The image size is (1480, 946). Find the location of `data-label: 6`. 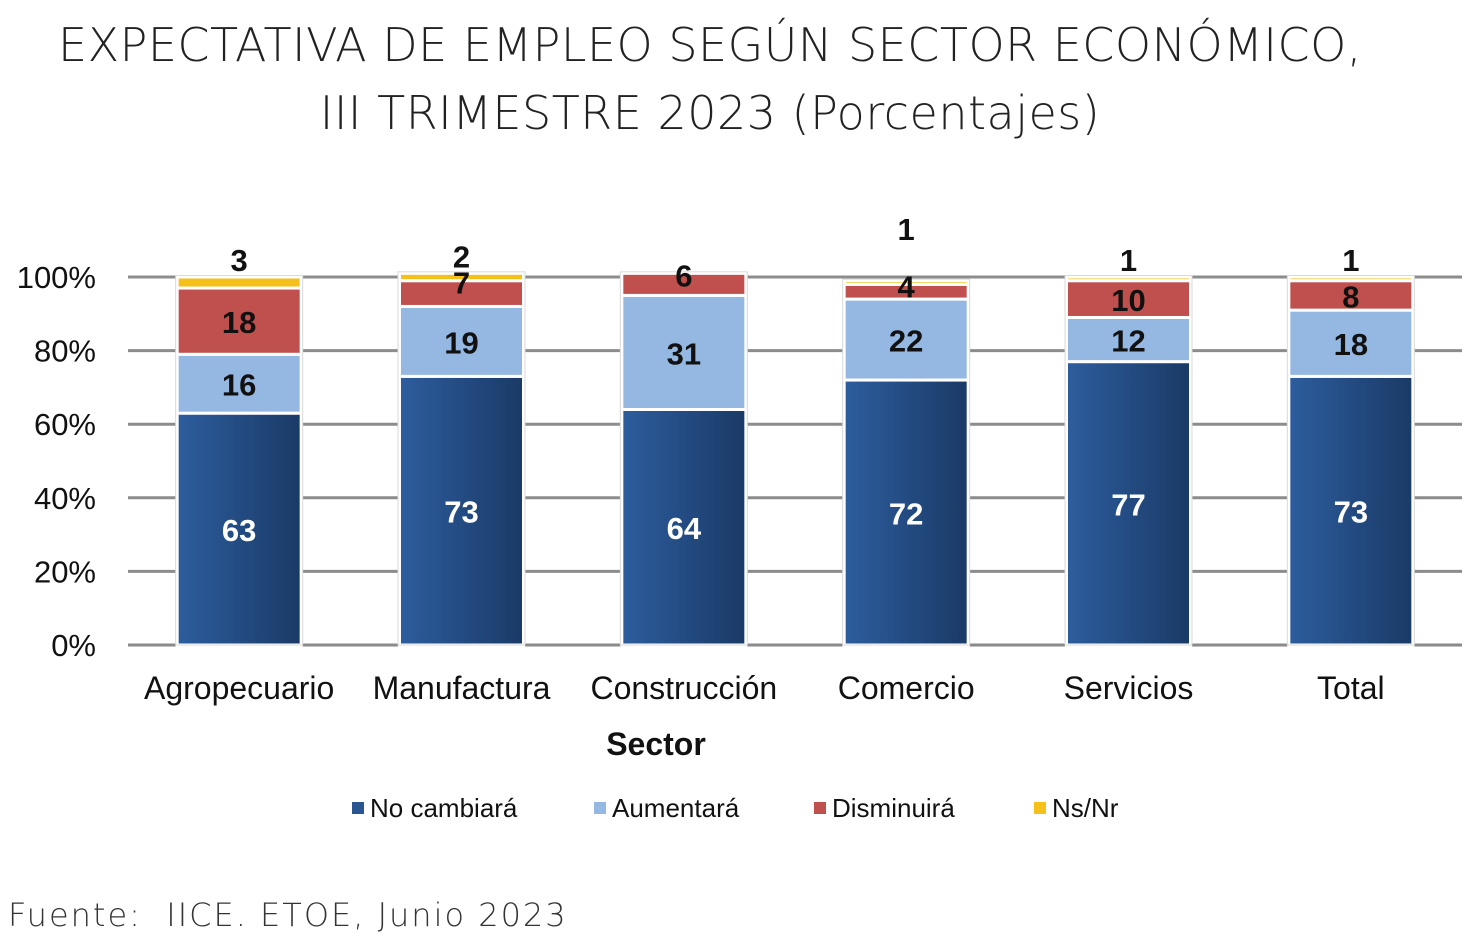

data-label: 6 is located at coordinates (683, 275).